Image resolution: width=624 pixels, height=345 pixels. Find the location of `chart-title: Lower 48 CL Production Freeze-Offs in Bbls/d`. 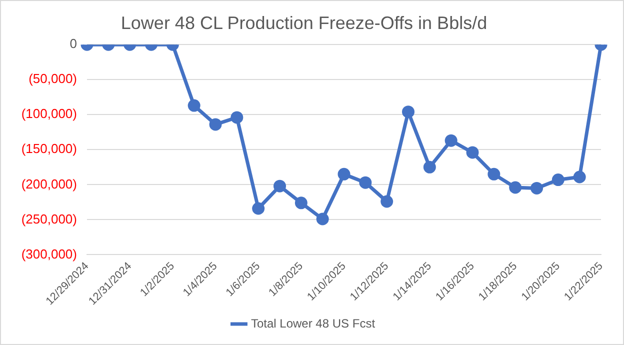

chart-title: Lower 48 CL Production Freeze-Offs in Bbls/d is located at coordinates (304, 22).